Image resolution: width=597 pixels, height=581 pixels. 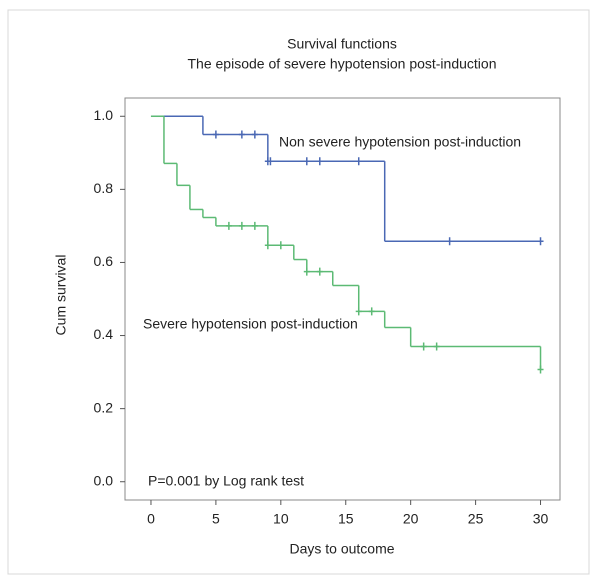 What do you see at coordinates (104, 115) in the screenshot?
I see `y-tick-label: 1.0` at bounding box center [104, 115].